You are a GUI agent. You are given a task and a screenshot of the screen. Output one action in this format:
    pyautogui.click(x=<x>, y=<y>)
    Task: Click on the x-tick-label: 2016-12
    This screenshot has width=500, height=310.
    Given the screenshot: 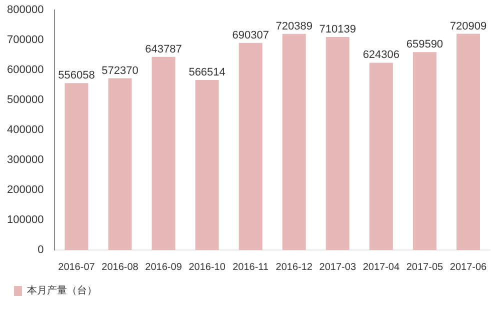 What is the action you would take?
    pyautogui.click(x=294, y=267)
    